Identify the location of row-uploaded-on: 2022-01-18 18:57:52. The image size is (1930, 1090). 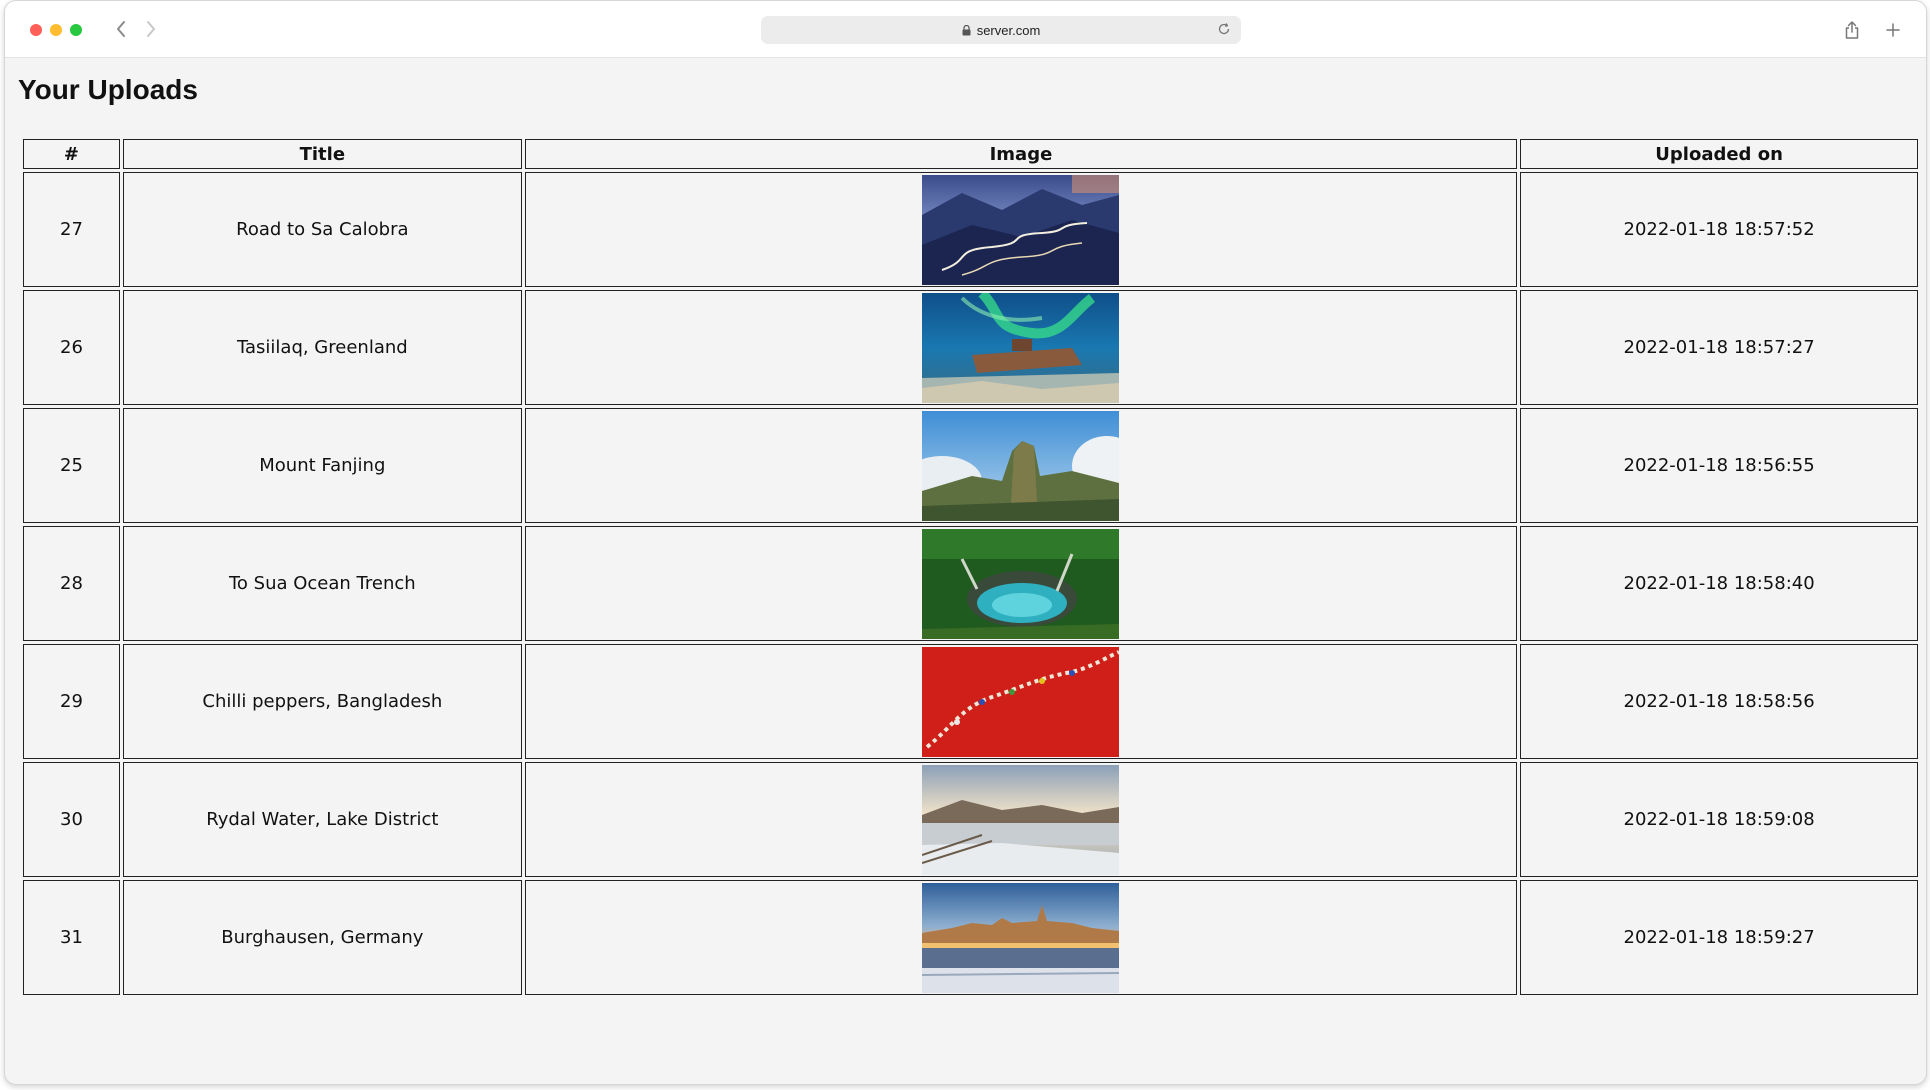
(1719, 229).